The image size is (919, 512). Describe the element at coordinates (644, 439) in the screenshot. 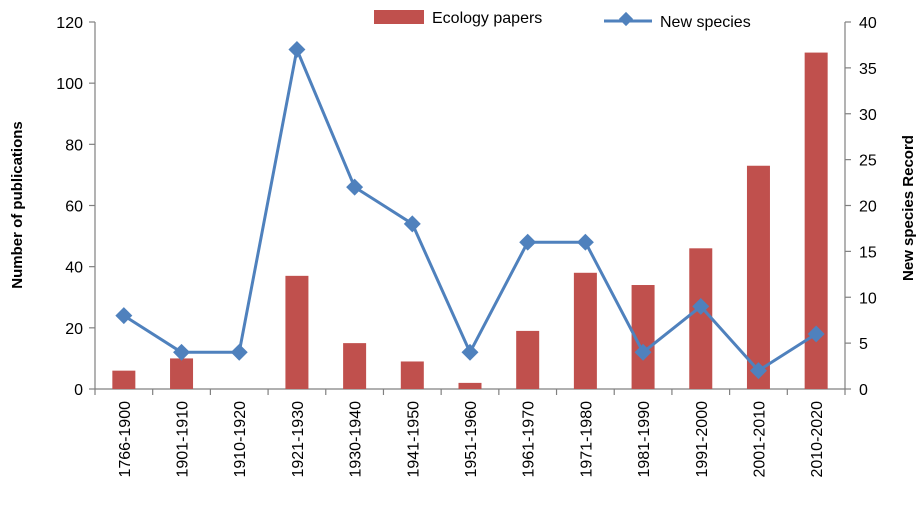

I see `x-tick-label: 1981-1990` at that location.